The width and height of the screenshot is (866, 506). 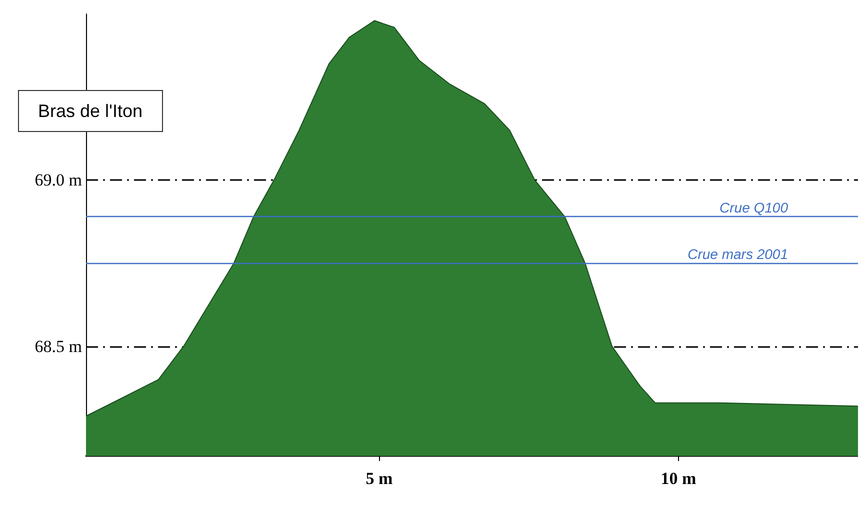 I want to click on y-tick-label: 69.0 m, so click(x=58, y=180).